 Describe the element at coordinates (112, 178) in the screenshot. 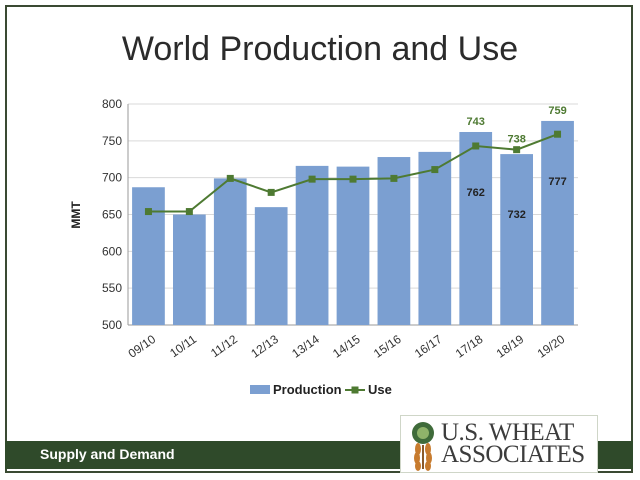

I see `y-tick-label: 700` at that location.